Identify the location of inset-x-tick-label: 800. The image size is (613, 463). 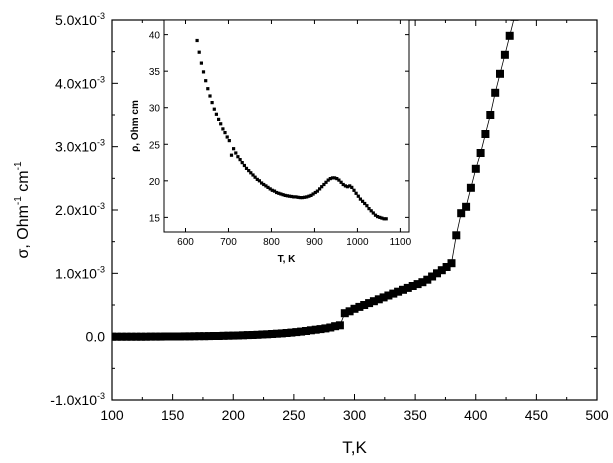
(271, 242).